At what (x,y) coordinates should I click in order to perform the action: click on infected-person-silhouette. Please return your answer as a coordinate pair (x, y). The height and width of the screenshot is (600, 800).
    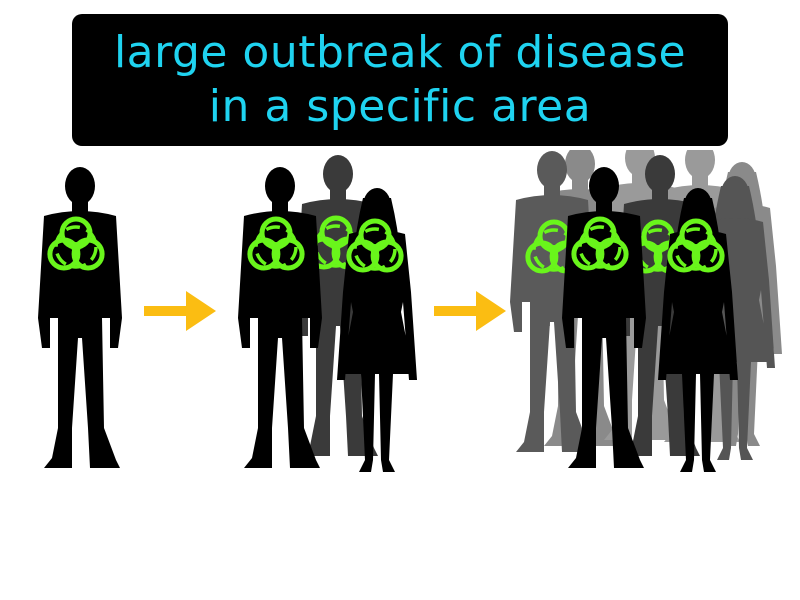
    Looking at the image, I should click on (80, 317).